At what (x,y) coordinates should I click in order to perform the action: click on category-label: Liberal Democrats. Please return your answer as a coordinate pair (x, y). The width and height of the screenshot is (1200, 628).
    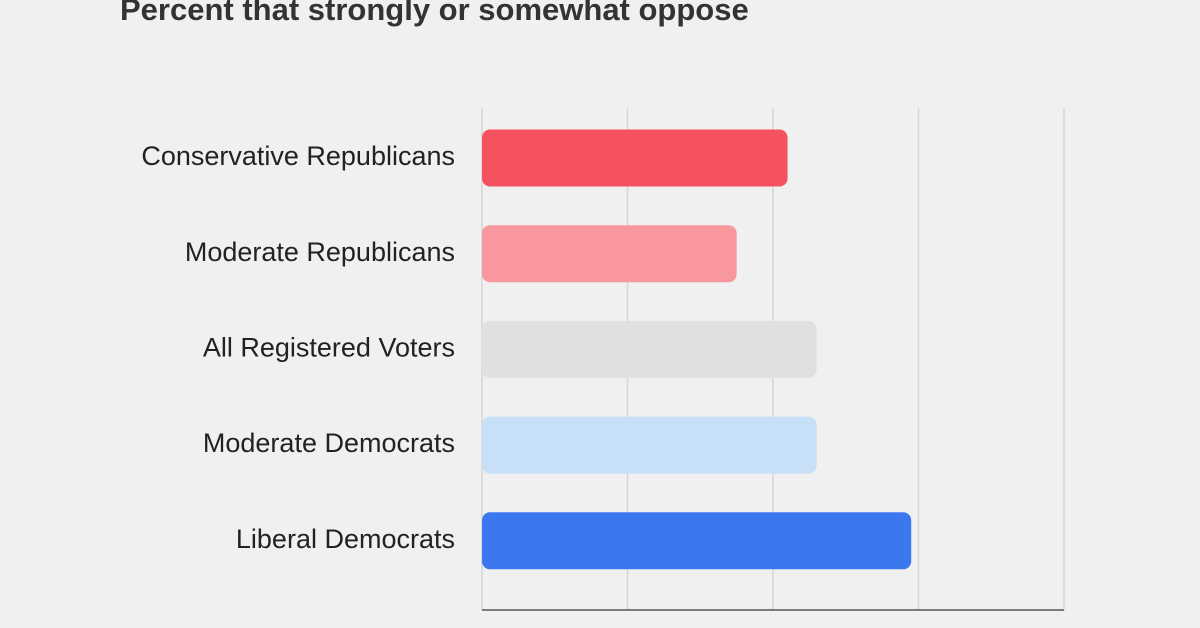
    Looking at the image, I should click on (345, 539).